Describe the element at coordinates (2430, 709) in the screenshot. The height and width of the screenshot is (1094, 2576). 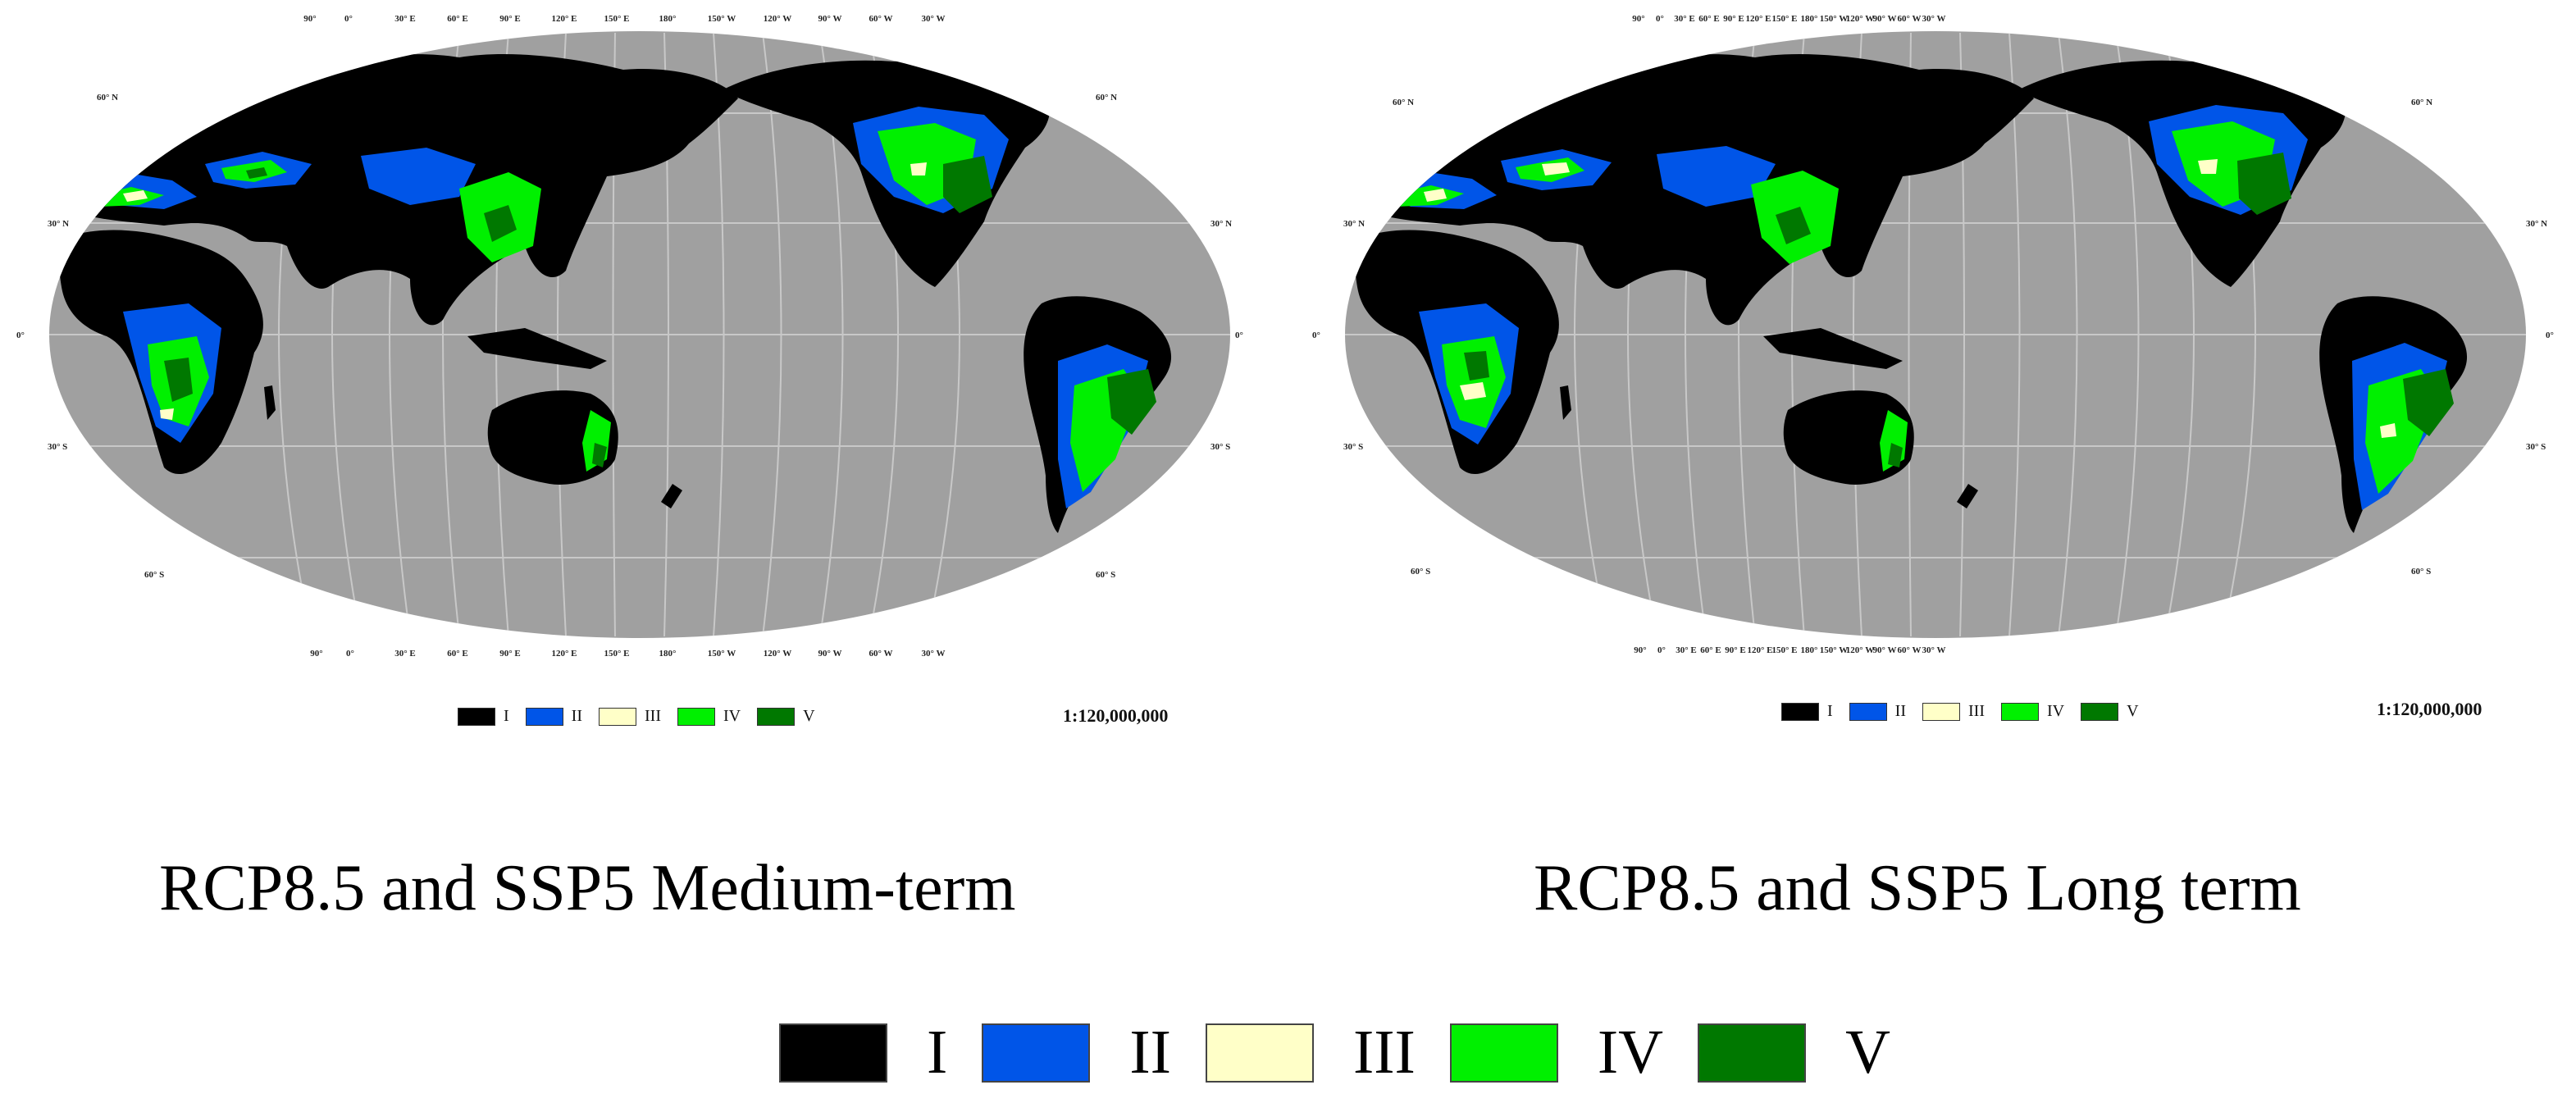
I see `map-scale: 1:120,000,000` at that location.